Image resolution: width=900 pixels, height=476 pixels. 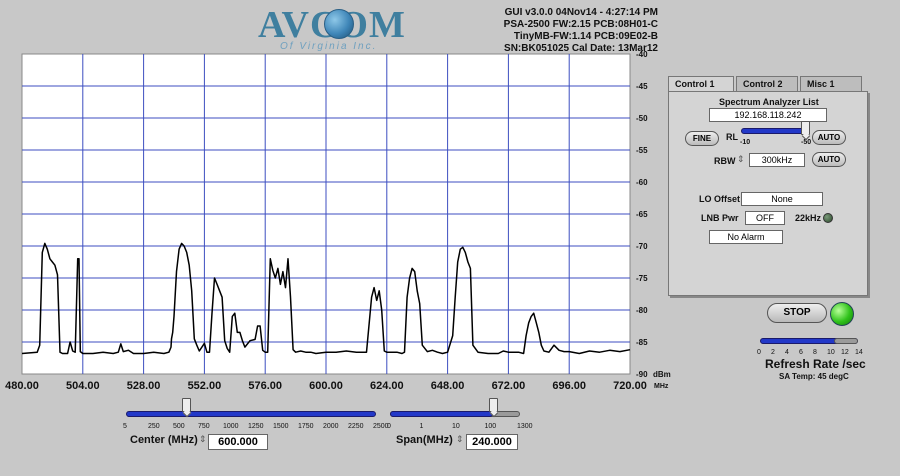 What do you see at coordinates (720, 199) in the screenshot?
I see `lo-offset-label: LO Offset` at bounding box center [720, 199].